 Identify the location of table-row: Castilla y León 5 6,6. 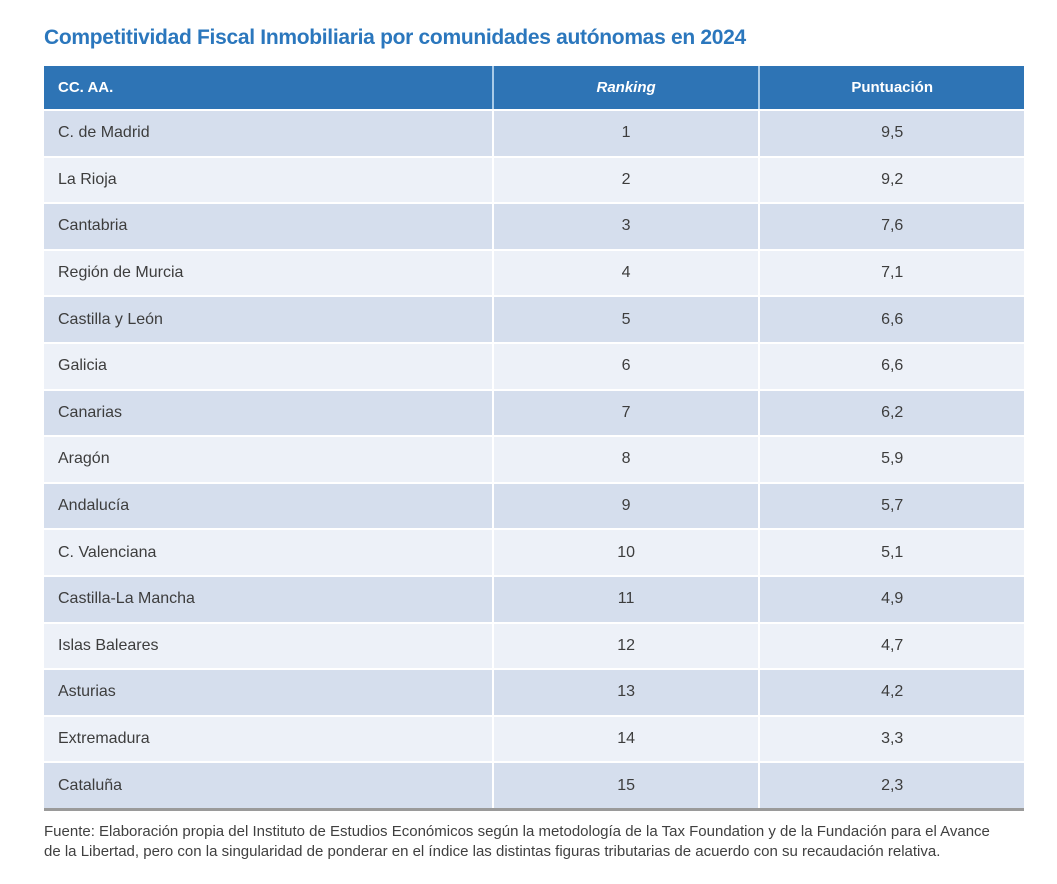
(534, 320).